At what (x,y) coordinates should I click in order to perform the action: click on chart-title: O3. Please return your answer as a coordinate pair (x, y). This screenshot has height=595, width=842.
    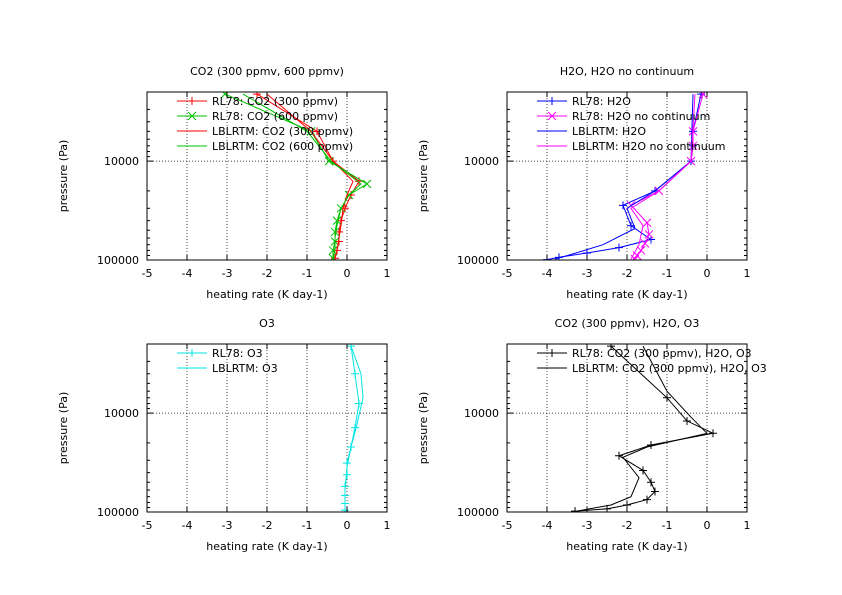
    Looking at the image, I should click on (267, 323).